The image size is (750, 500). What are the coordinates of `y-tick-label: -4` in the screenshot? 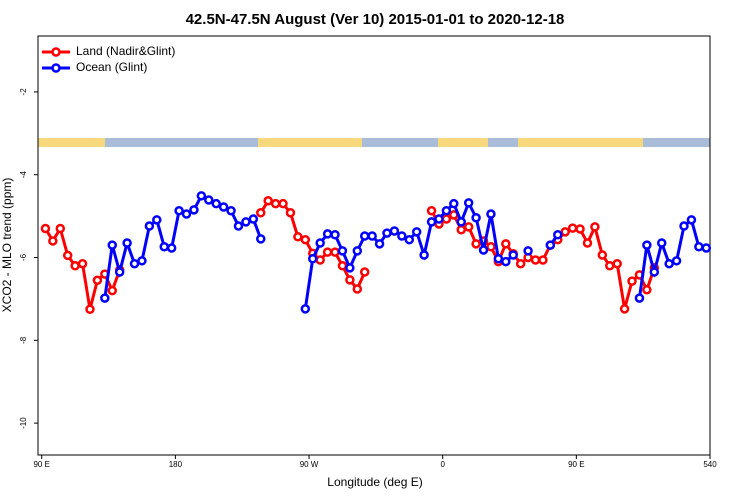 It's located at (23, 175).